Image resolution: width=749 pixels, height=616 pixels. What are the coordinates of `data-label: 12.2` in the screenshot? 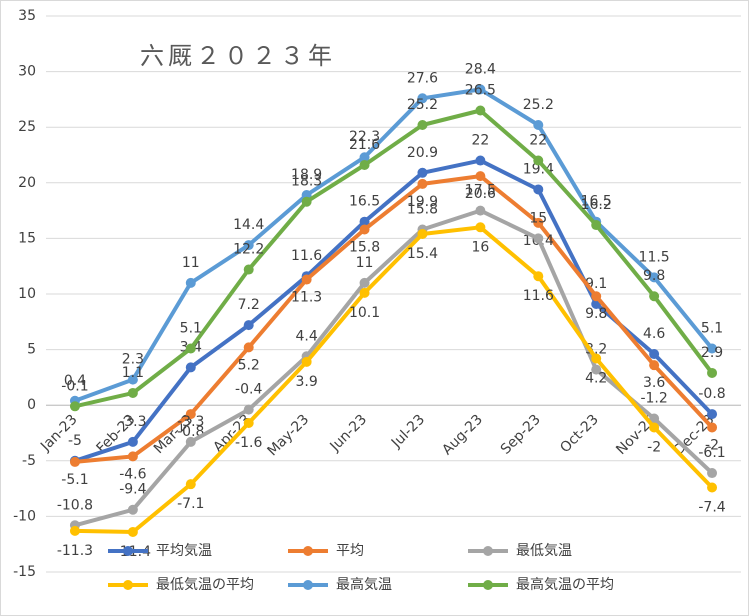 It's located at (248, 250).